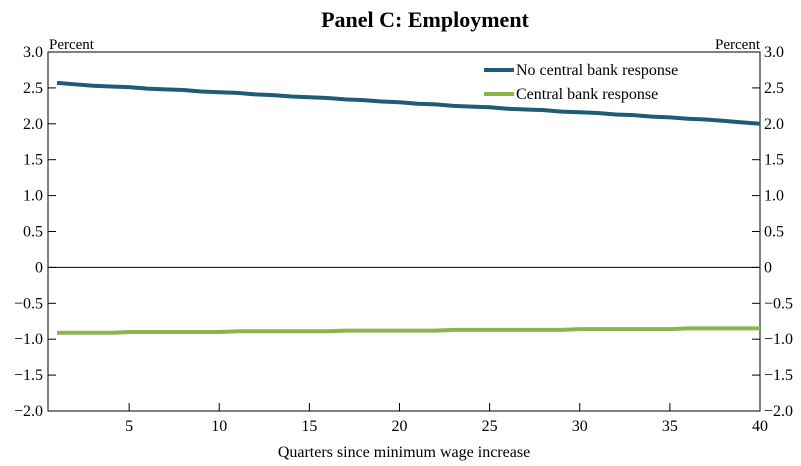  Describe the element at coordinates (670, 426) in the screenshot. I see `x-tick-label: 35` at that location.